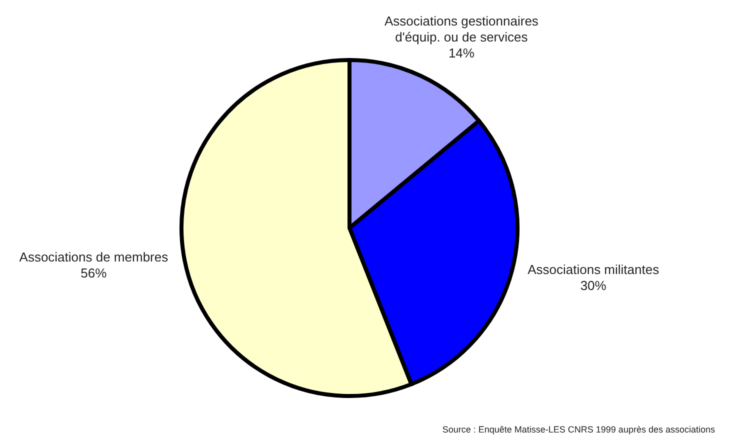 This screenshot has height=446, width=729. What do you see at coordinates (594, 269) in the screenshot?
I see `slice-label: Associations militantes` at bounding box center [594, 269].